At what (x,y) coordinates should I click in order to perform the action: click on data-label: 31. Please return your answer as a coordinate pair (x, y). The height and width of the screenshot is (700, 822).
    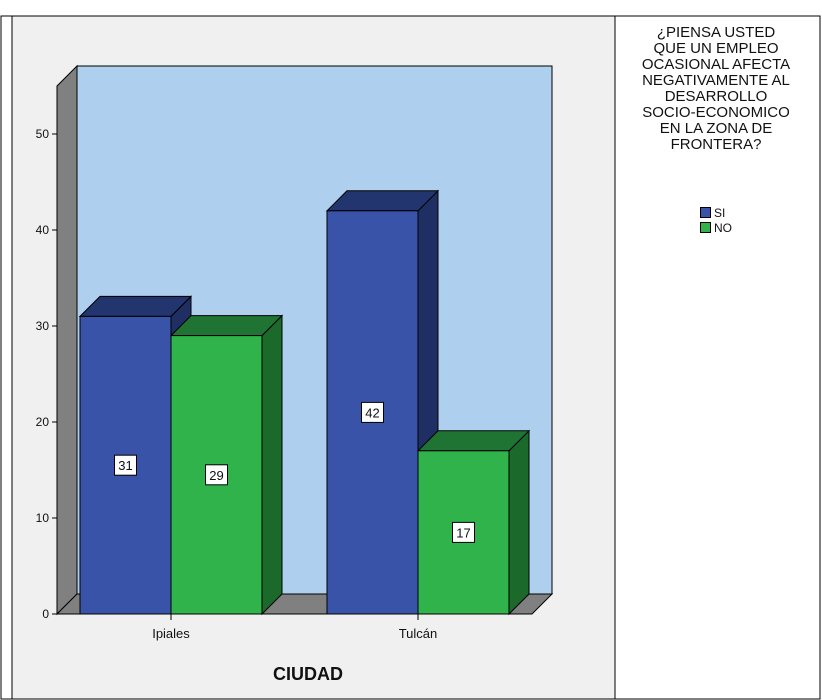
    Looking at the image, I should click on (125, 465).